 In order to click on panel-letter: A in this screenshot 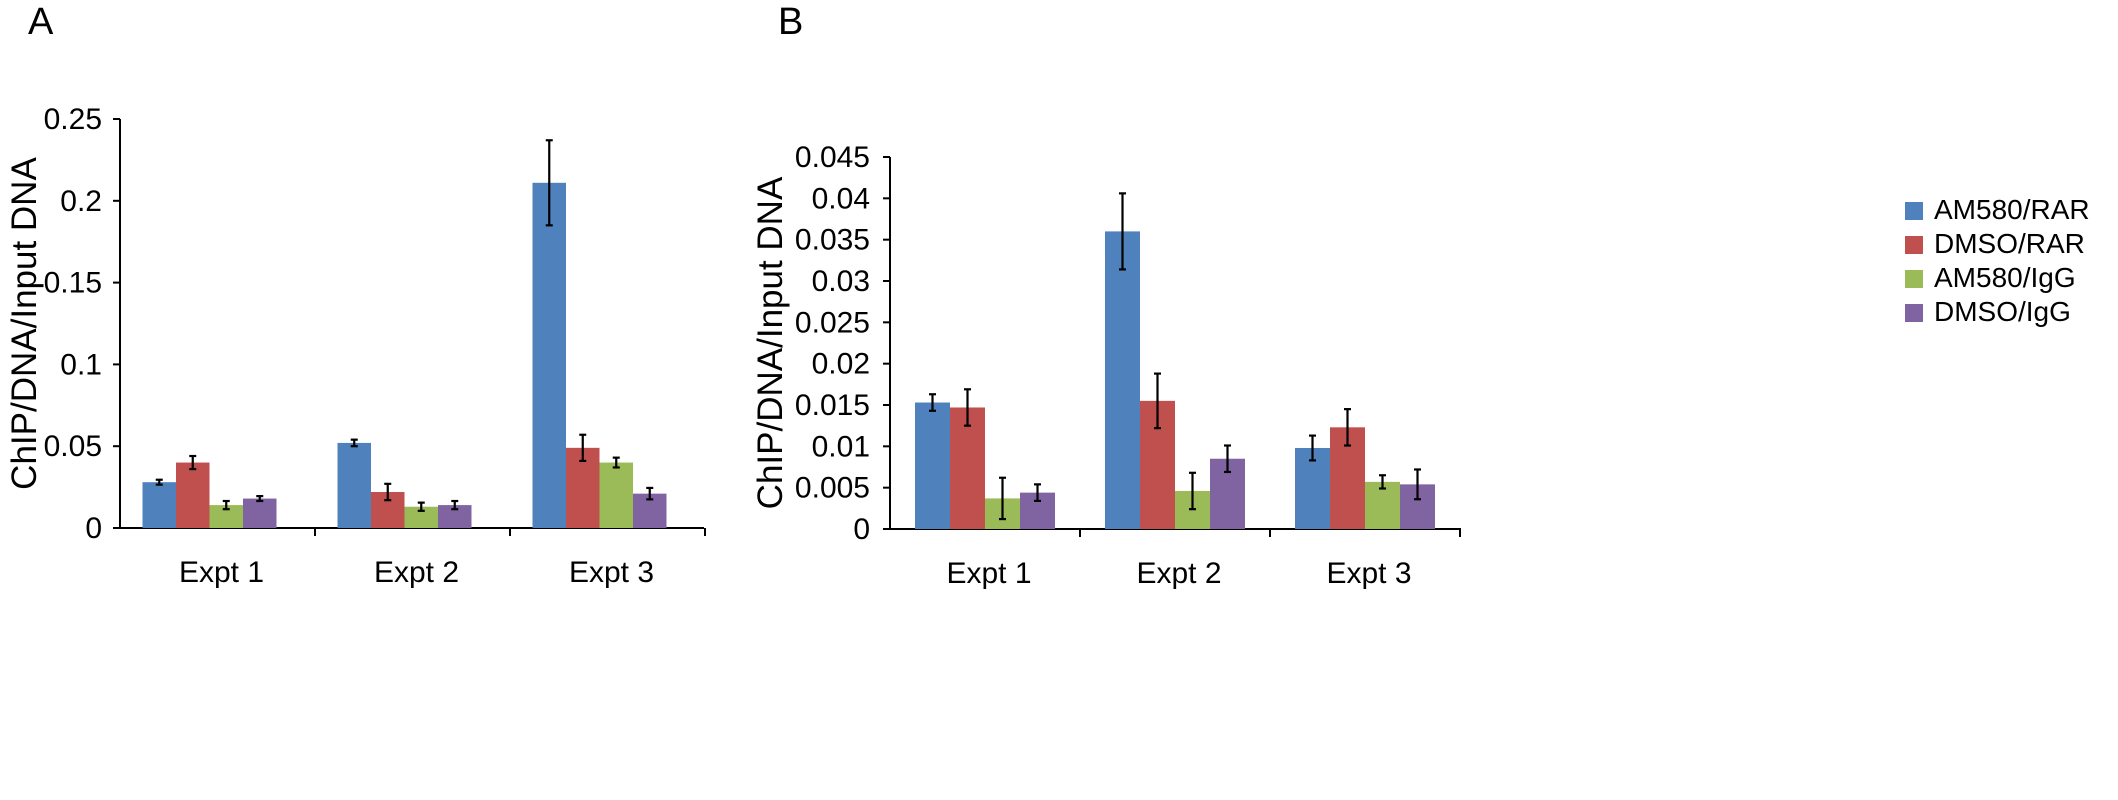, I will do `click(41, 22)`.